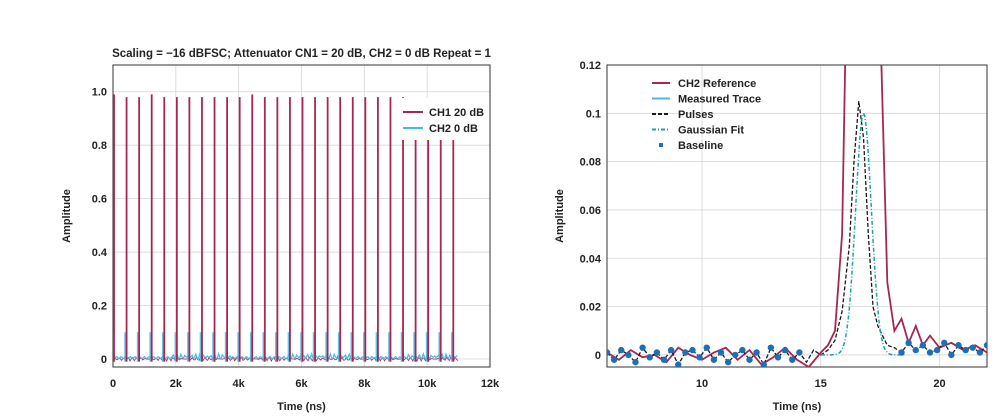 This screenshot has width=997, height=418. Describe the element at coordinates (99, 200) in the screenshot. I see `chart1-y-tick-label: 0.6` at that location.